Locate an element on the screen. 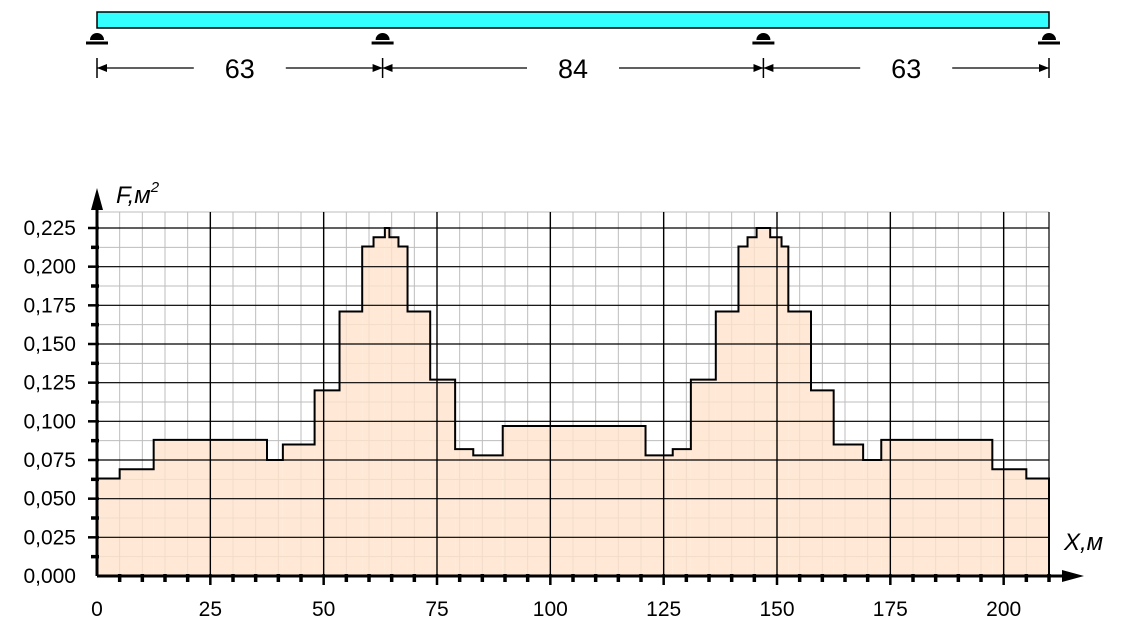 This screenshot has width=1126, height=623. x-tick-label: 125 is located at coordinates (663, 609).